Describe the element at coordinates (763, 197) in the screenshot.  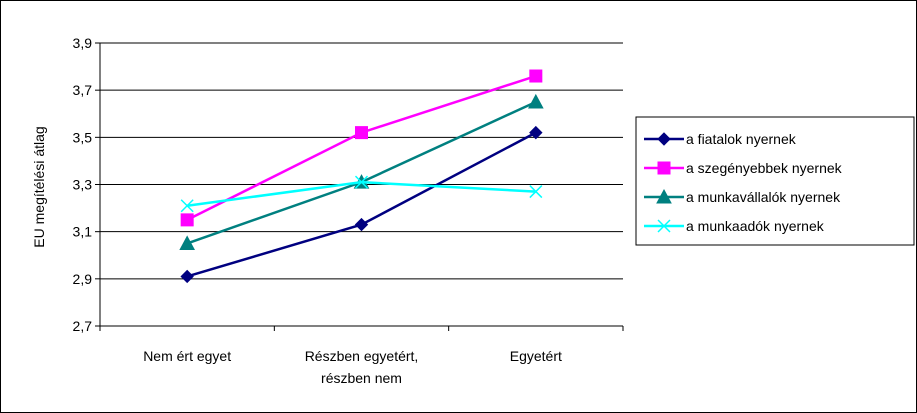
I see `legend-label: a munkavállalók nyernek` at that location.